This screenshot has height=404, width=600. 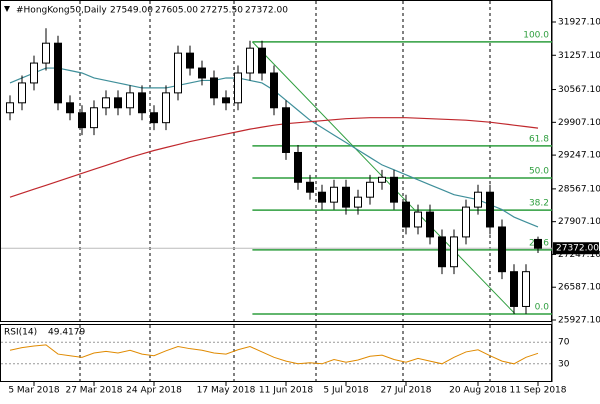 I want to click on y-tick-label: 31927.10, so click(x=579, y=22).